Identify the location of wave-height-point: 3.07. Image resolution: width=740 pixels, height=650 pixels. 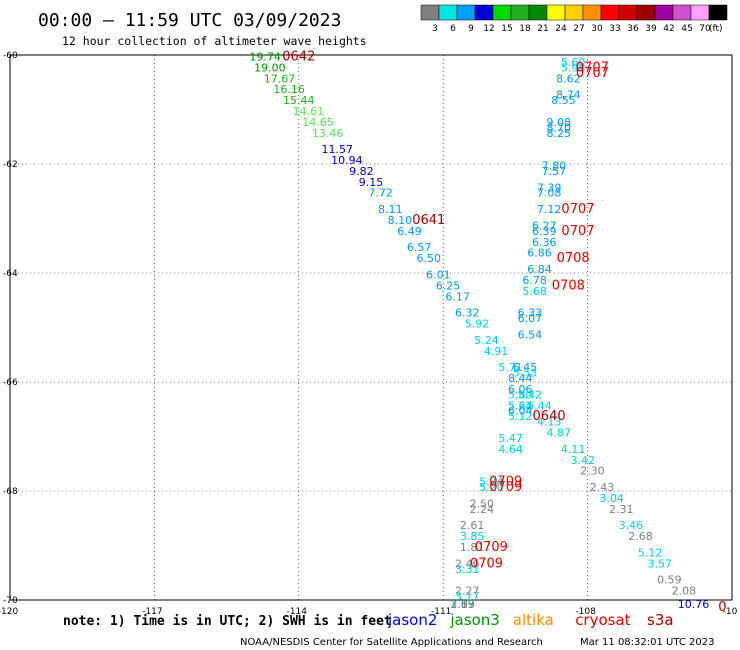
(462, 604).